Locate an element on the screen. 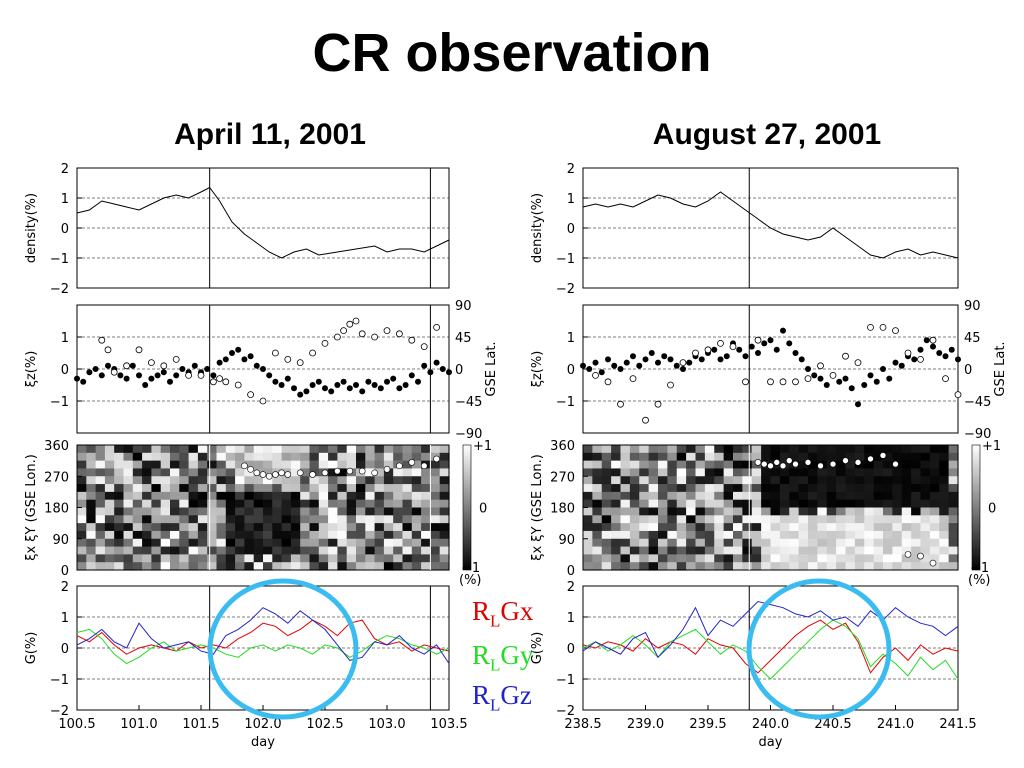 This screenshot has height=768, width=1024. panel-0-G-xtick-label: 102.5 is located at coordinates (324, 724).